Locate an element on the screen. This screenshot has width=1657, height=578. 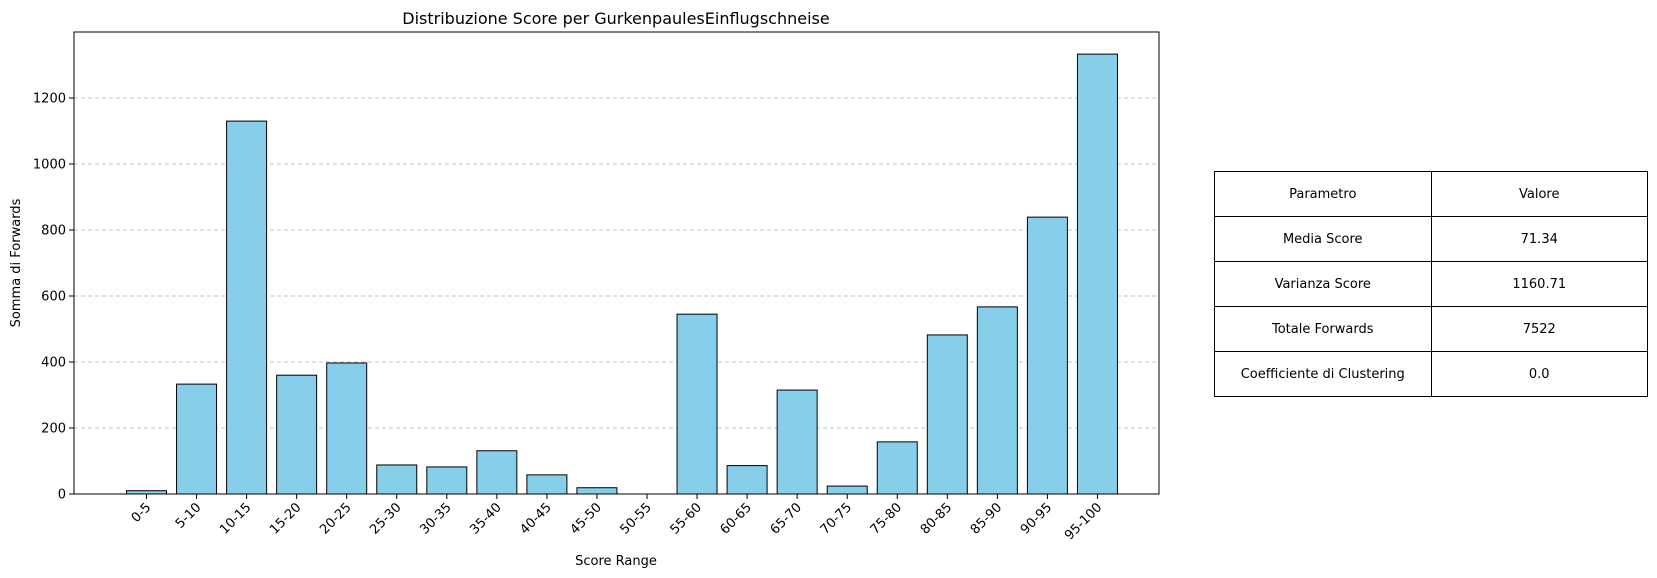
x-tick-label: 90-95 is located at coordinates (1036, 518).